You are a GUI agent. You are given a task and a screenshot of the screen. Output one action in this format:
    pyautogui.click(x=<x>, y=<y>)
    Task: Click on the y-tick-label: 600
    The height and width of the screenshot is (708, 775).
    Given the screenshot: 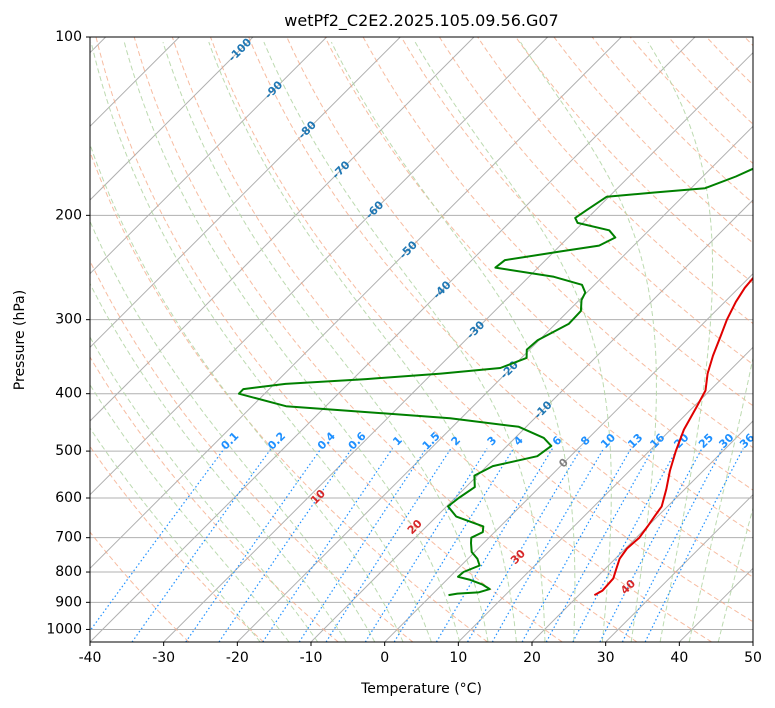 What is the action you would take?
    pyautogui.click(x=68, y=498)
    